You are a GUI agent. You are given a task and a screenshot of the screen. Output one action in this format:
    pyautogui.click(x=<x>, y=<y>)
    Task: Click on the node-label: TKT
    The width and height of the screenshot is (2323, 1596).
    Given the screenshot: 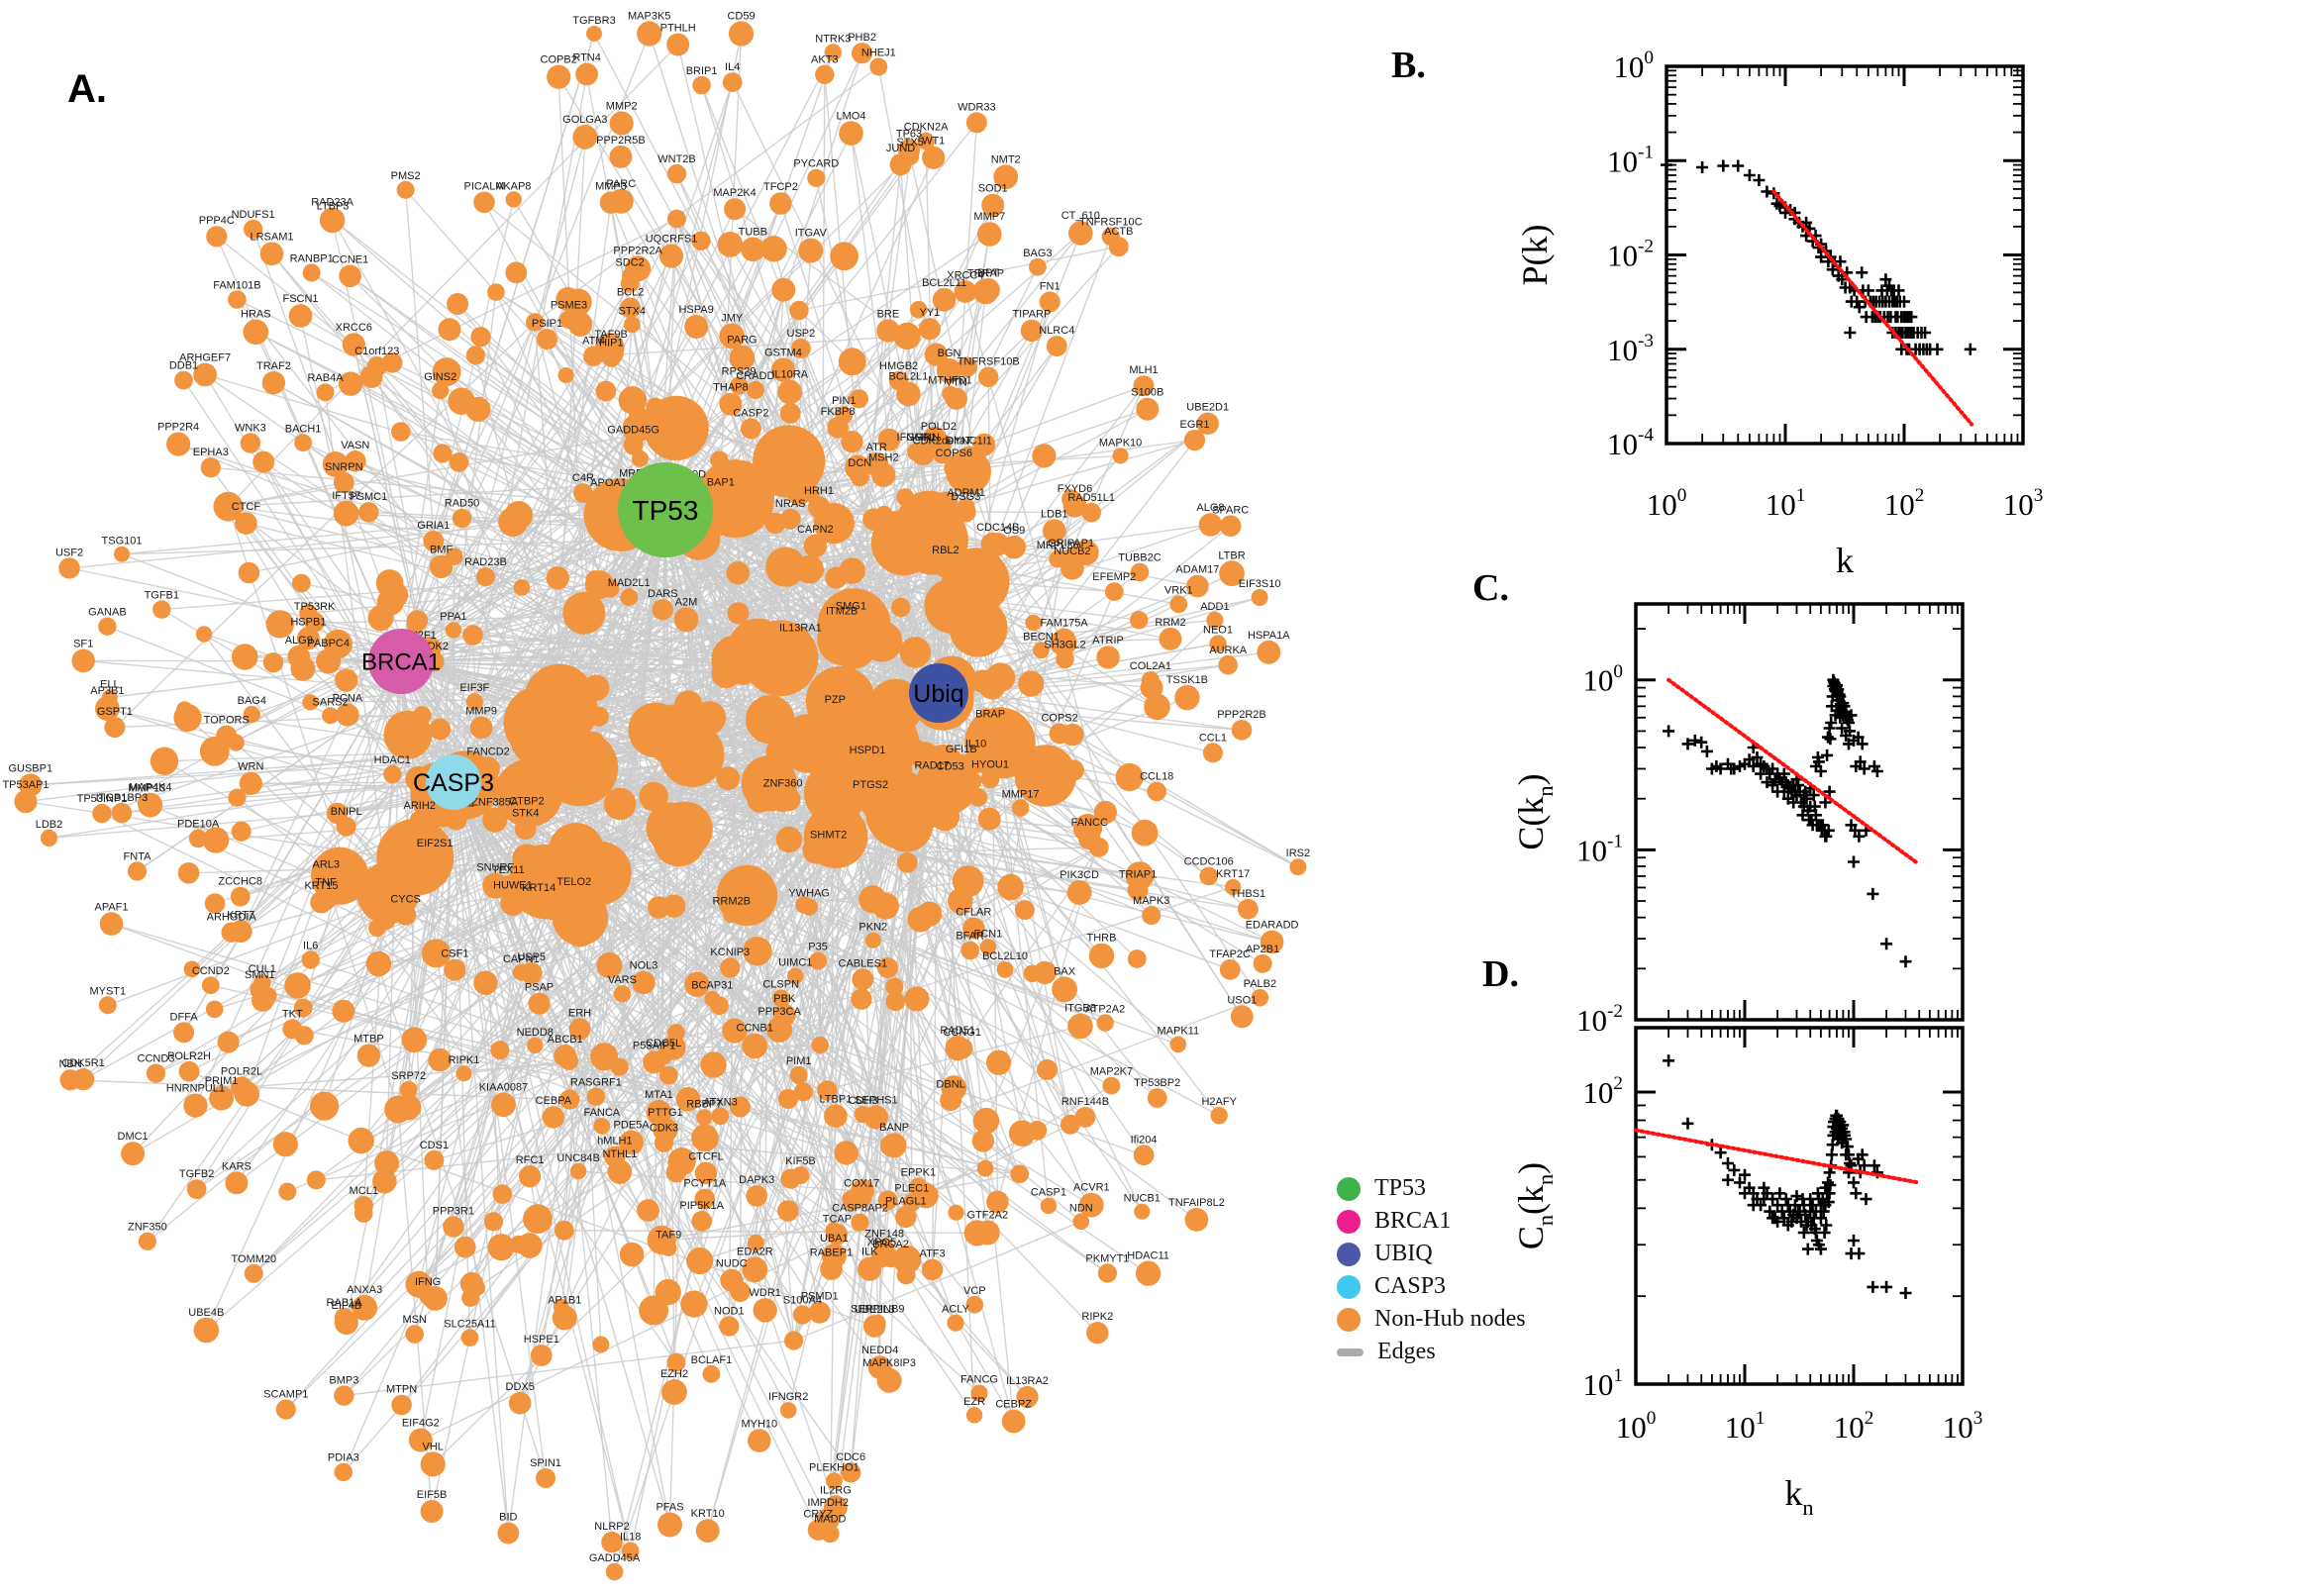 What is the action you would take?
    pyautogui.click(x=292, y=1014)
    